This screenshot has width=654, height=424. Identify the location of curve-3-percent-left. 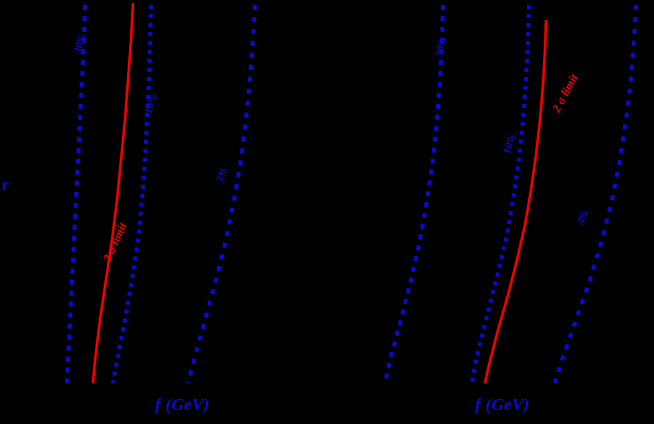
(221, 194).